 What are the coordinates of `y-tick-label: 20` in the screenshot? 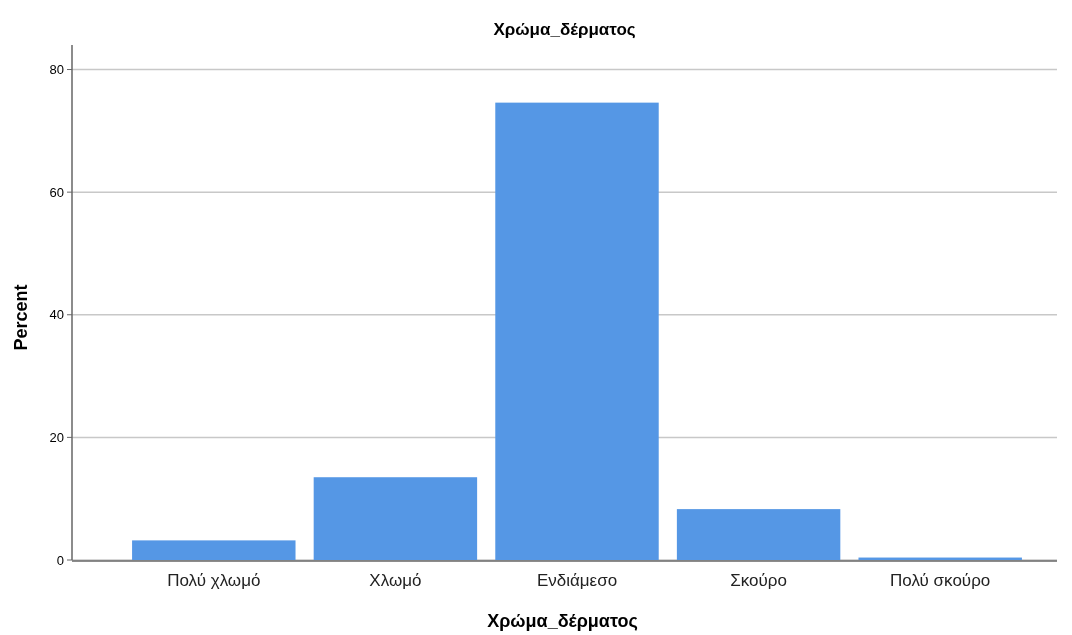 It's located at (56, 437).